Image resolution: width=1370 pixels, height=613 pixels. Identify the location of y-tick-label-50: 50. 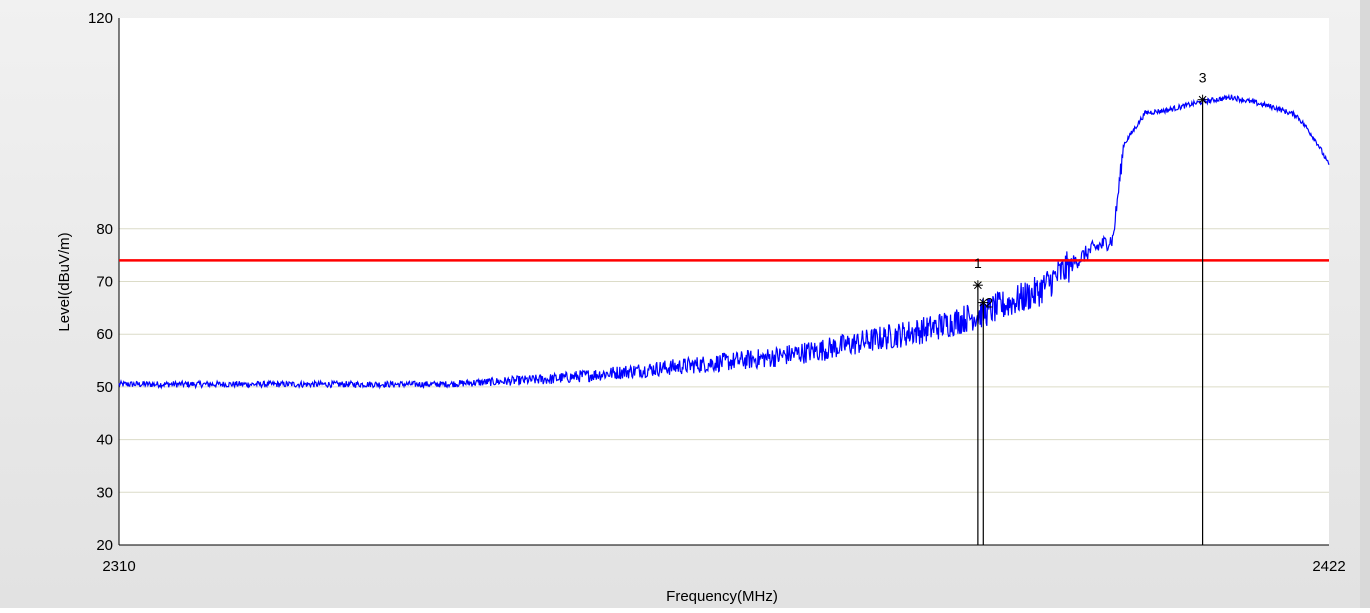
(104, 387).